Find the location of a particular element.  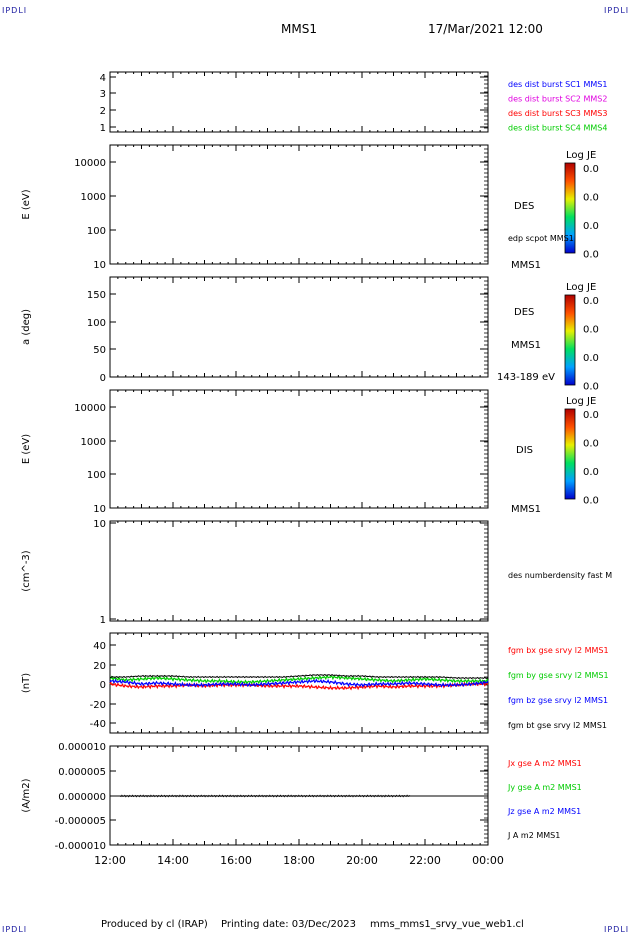

y-tick-label: -20 is located at coordinates (98, 705).